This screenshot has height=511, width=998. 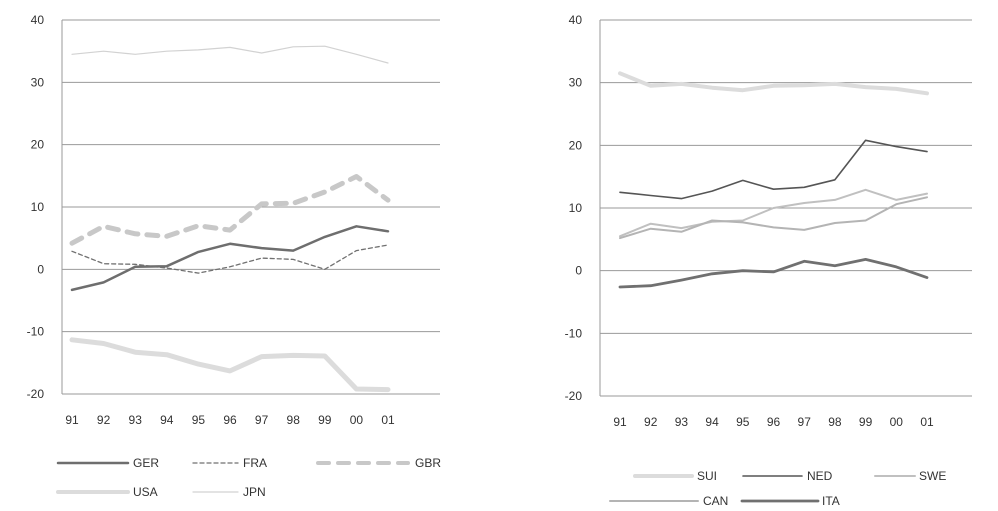 What do you see at coordinates (773, 273) in the screenshot?
I see `series-line-ita` at bounding box center [773, 273].